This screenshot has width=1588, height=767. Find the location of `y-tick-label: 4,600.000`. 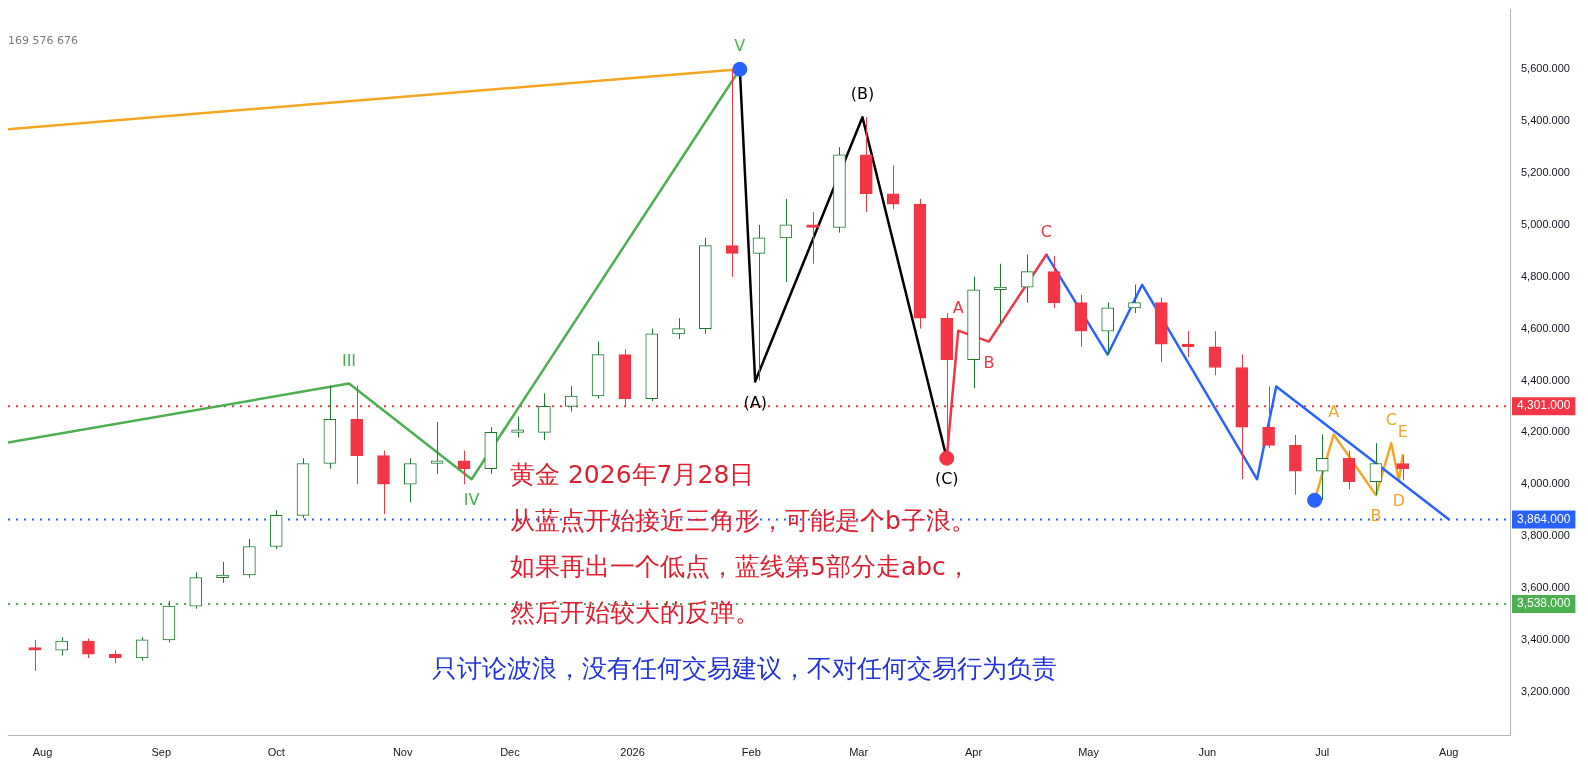

y-tick-label: 4,600.000 is located at coordinates (1545, 327).